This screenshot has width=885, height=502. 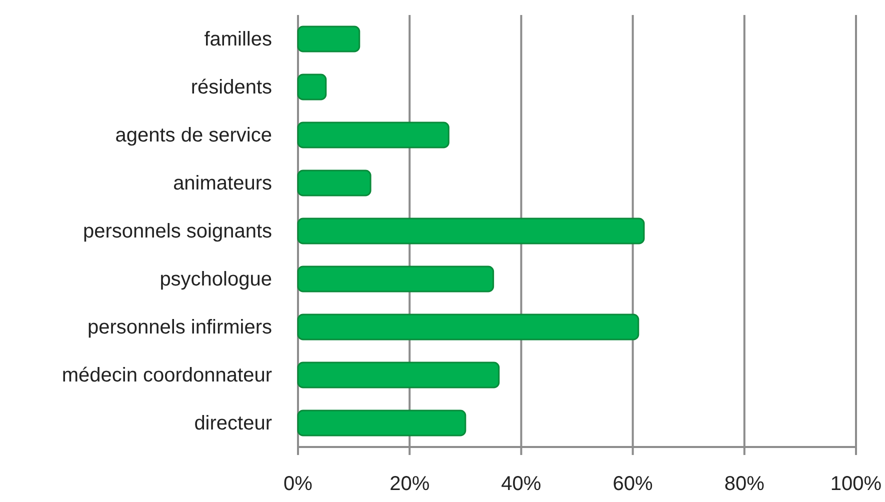 What do you see at coordinates (193, 135) in the screenshot?
I see `y-tick-label: agents de service` at bounding box center [193, 135].